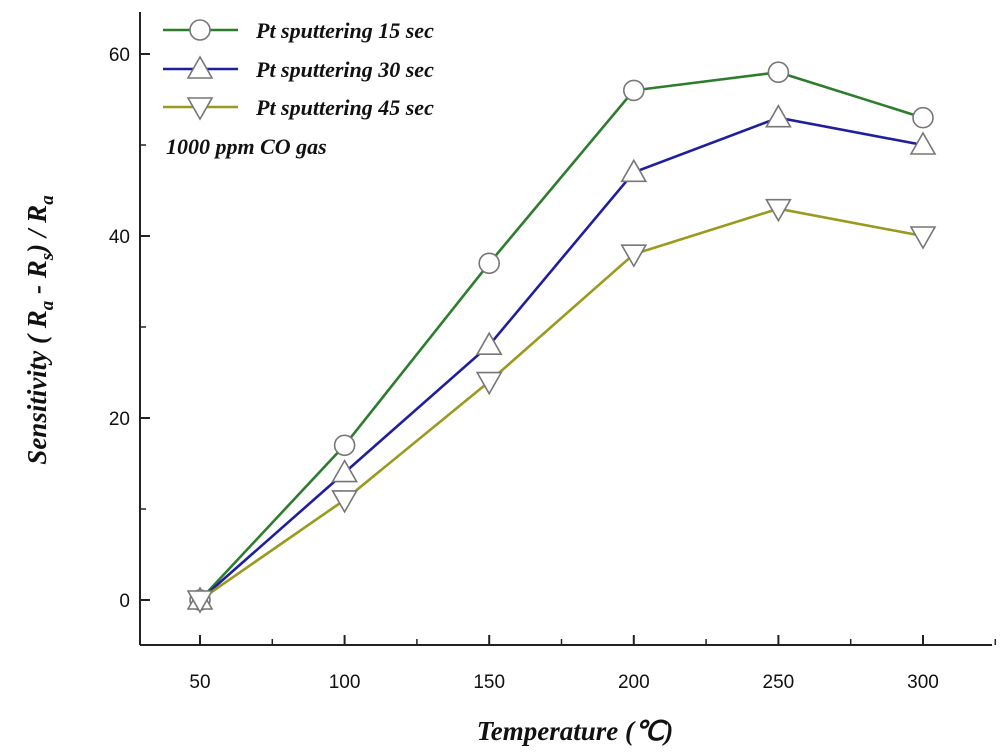 The height and width of the screenshot is (756, 1000). What do you see at coordinates (344, 69) in the screenshot?
I see `legend-label: Pt sputtering 30 sec` at bounding box center [344, 69].